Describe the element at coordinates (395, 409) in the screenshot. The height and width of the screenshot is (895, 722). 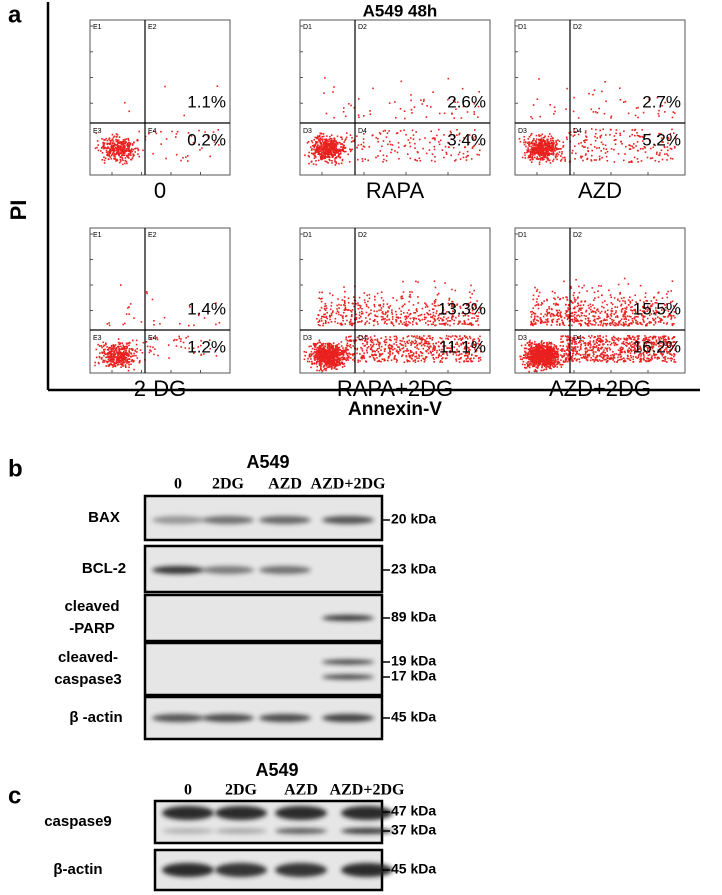
I see `x-axis-label: Annexin-V` at that location.